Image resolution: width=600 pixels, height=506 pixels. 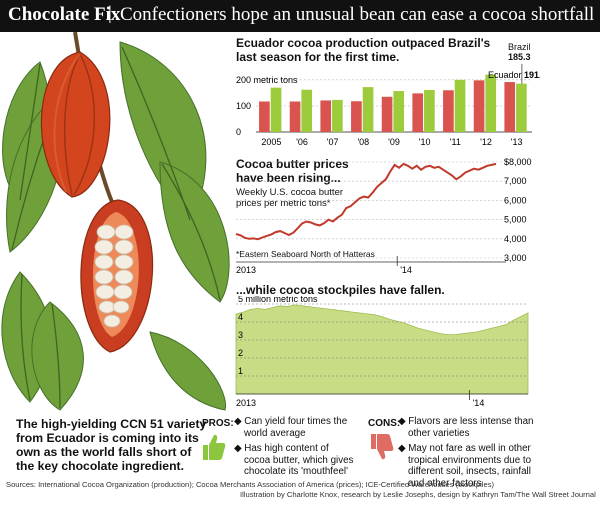 What do you see at coordinates (240, 317) in the screenshot?
I see `y-tick-label: 4` at bounding box center [240, 317].